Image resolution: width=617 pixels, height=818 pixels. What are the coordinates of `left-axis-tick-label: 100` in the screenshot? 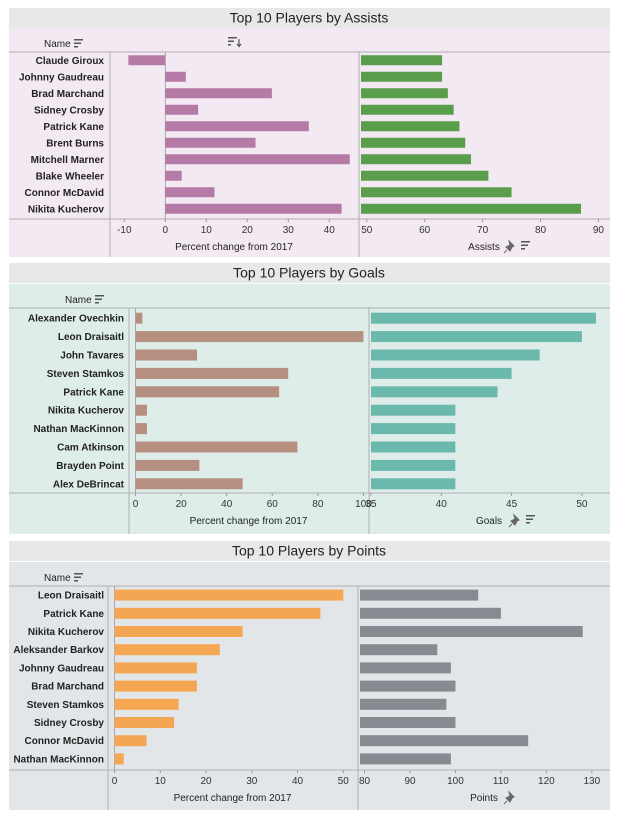 It's located at (363, 504).